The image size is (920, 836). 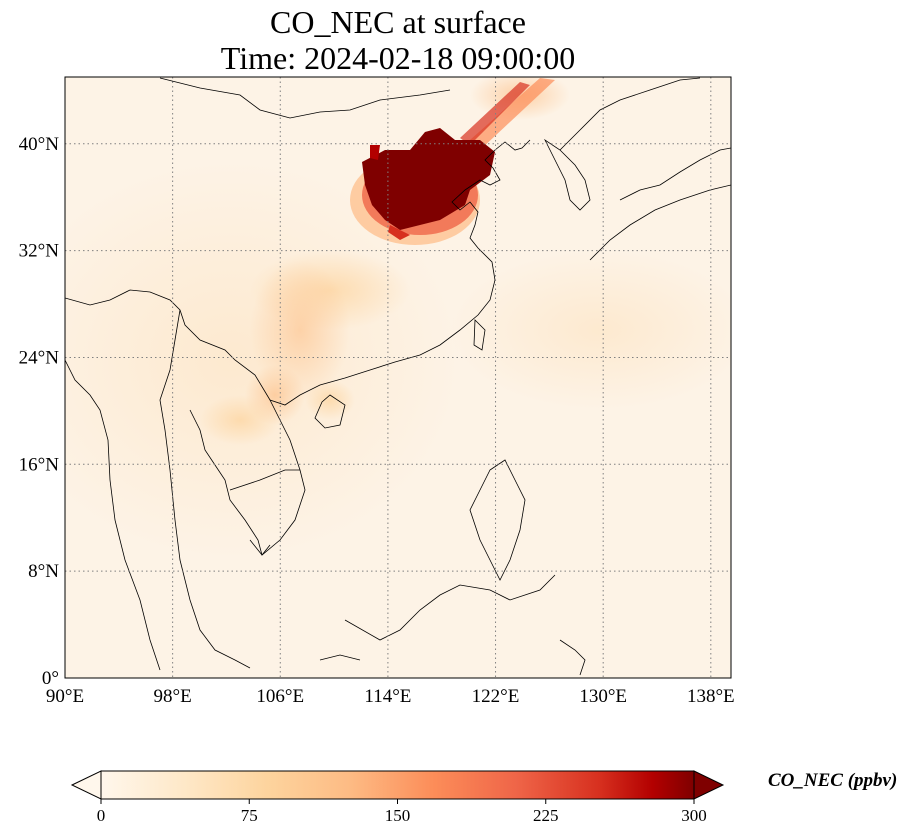 I want to click on colorbar-label: CO_NEC (ppbv), so click(x=833, y=780).